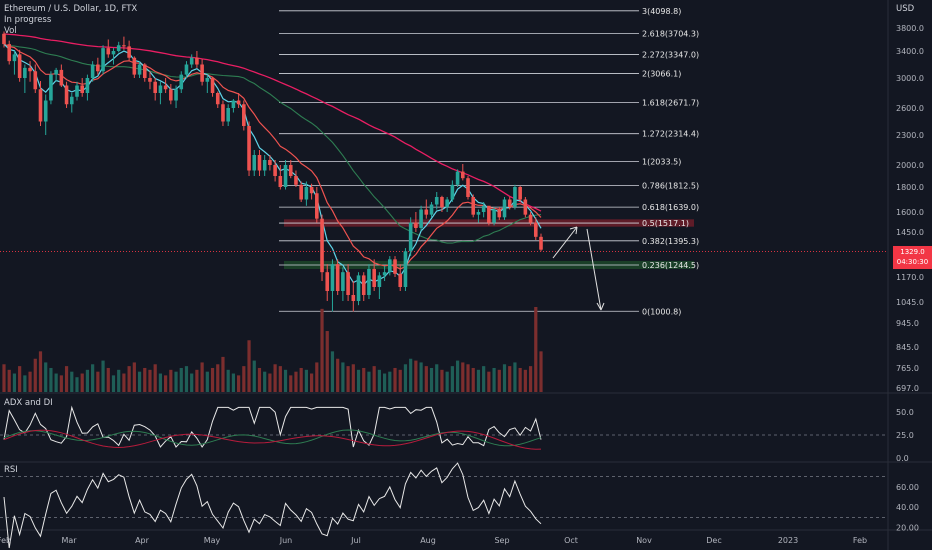  Describe the element at coordinates (10, 31) in the screenshot. I see `volume-legend: Vol` at that location.